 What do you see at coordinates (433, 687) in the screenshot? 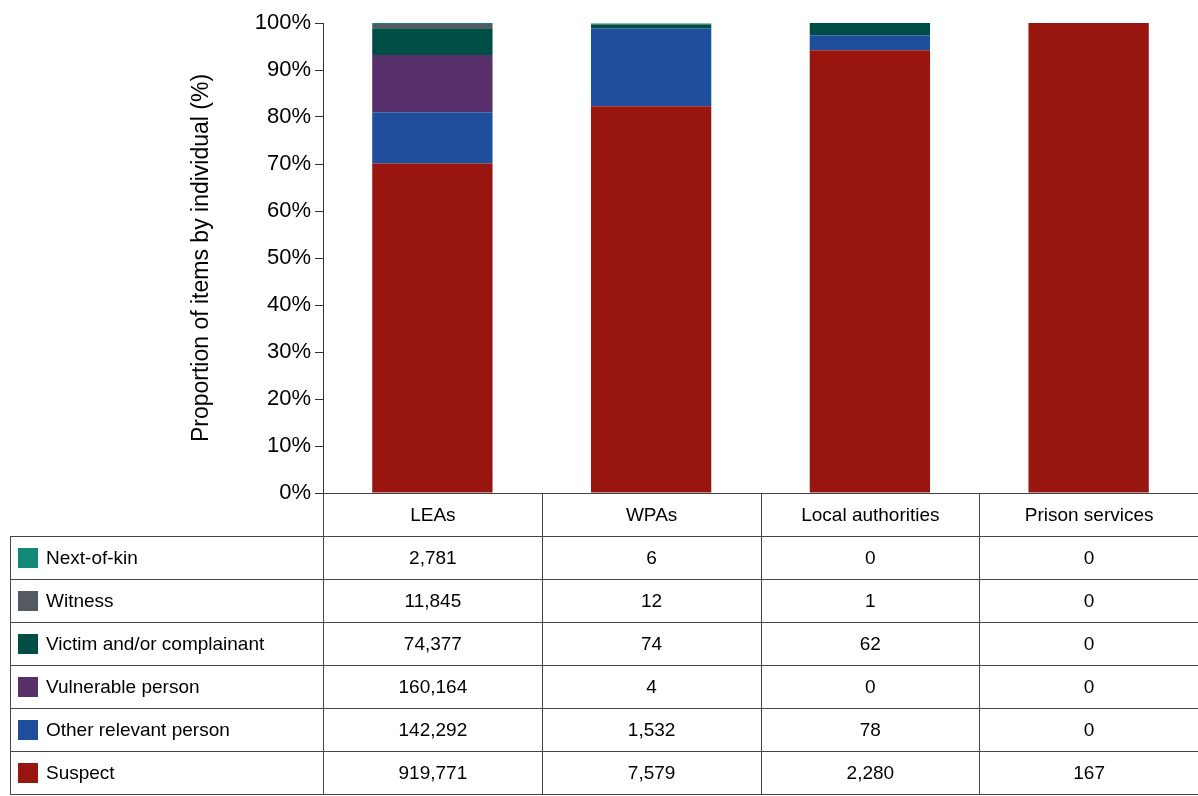
I see `data-label: 160,164` at bounding box center [433, 687].